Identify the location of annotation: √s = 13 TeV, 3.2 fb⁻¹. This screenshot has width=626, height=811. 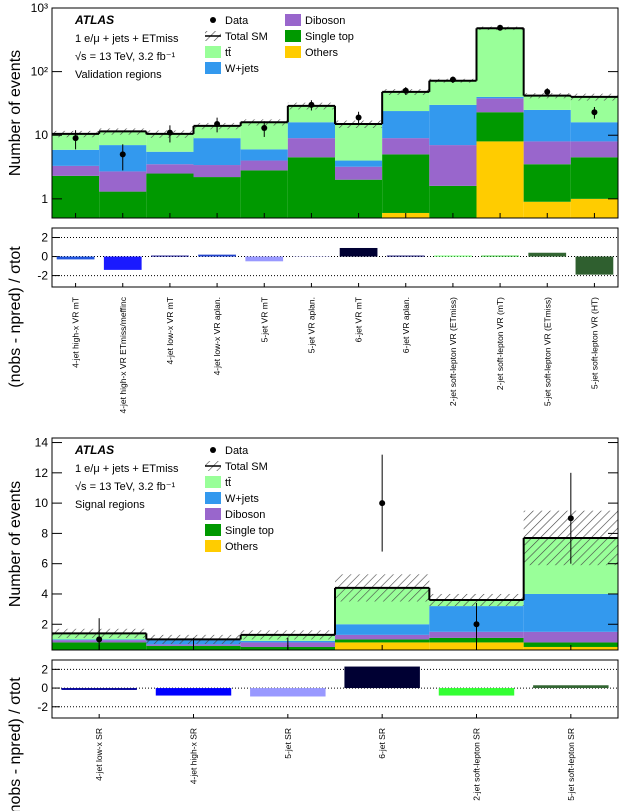
(125, 57).